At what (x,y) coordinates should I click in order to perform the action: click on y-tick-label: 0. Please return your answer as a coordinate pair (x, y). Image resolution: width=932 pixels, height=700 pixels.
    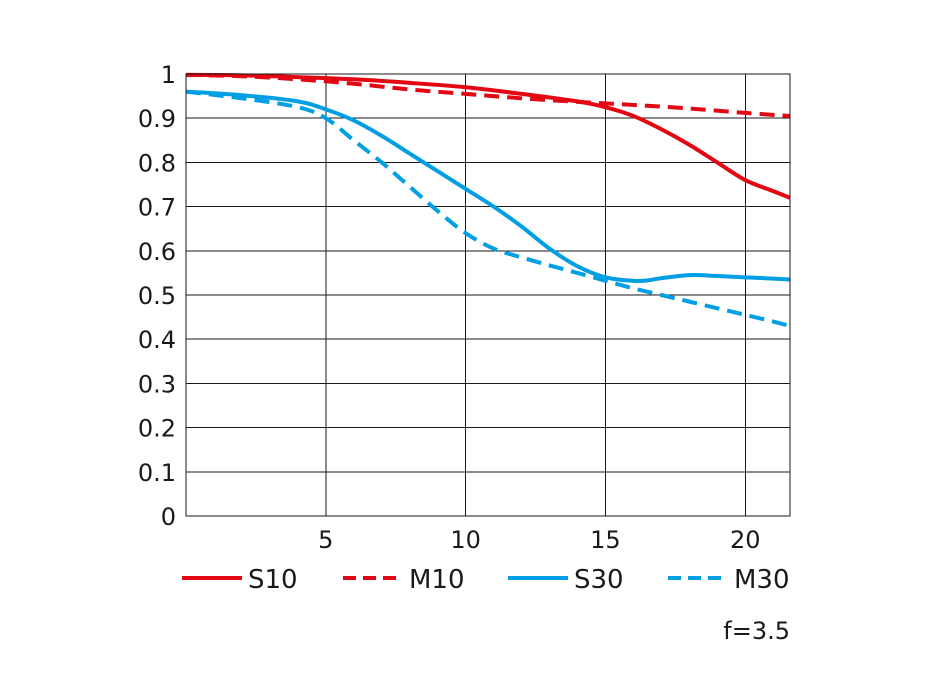
    Looking at the image, I should click on (168, 517).